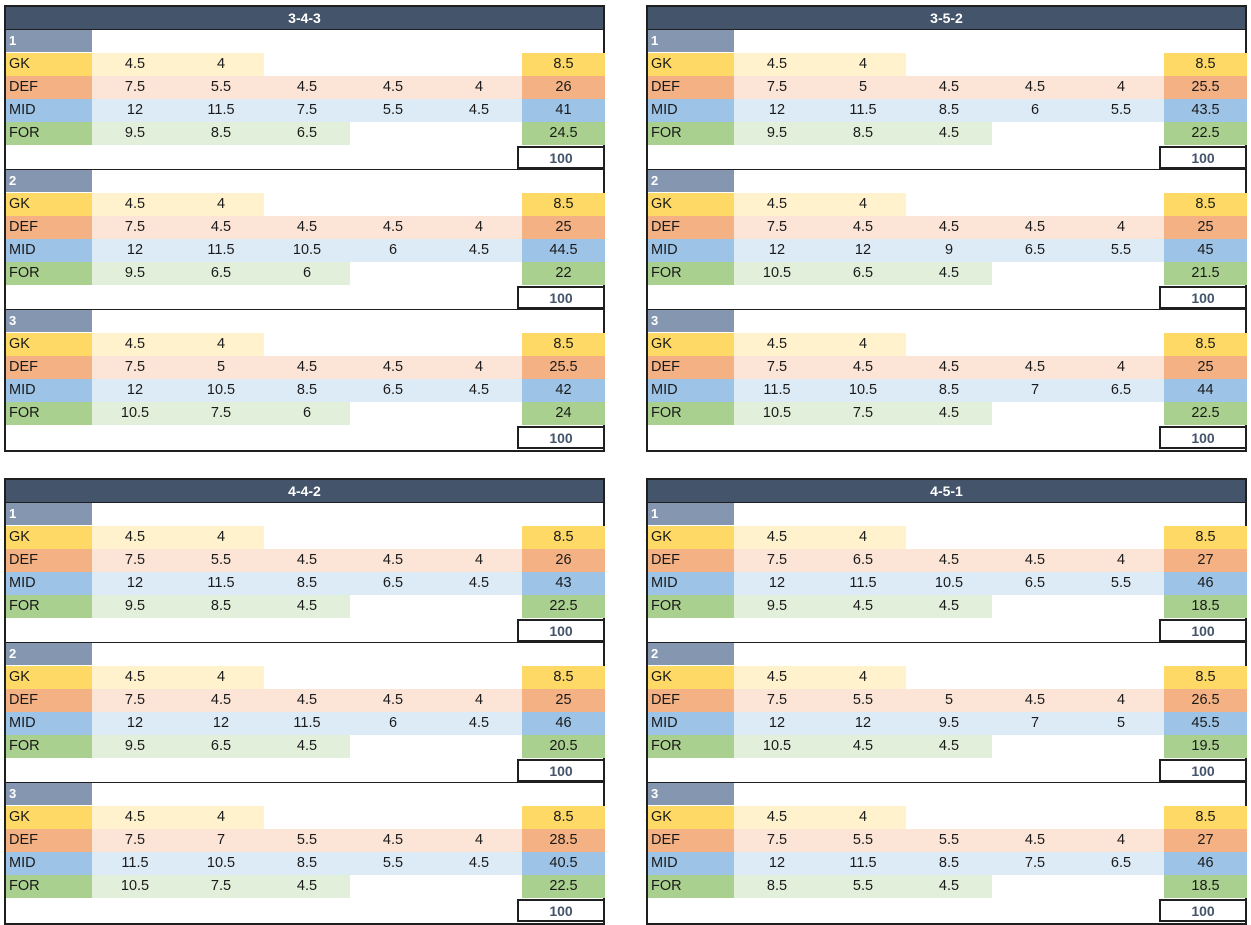 The image size is (1251, 925). I want to click on position-row-for: FOR 9.5 8.5 6.5 24.5, so click(305, 133).